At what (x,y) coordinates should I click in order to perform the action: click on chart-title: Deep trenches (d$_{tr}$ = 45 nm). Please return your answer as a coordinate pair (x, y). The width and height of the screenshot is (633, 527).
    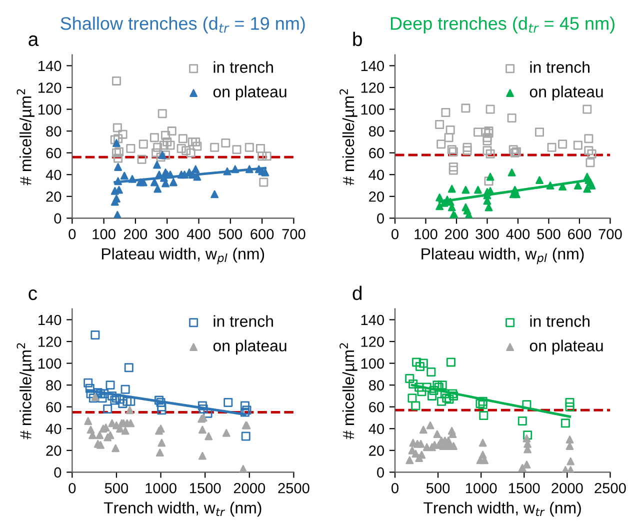
    Looking at the image, I should click on (502, 25).